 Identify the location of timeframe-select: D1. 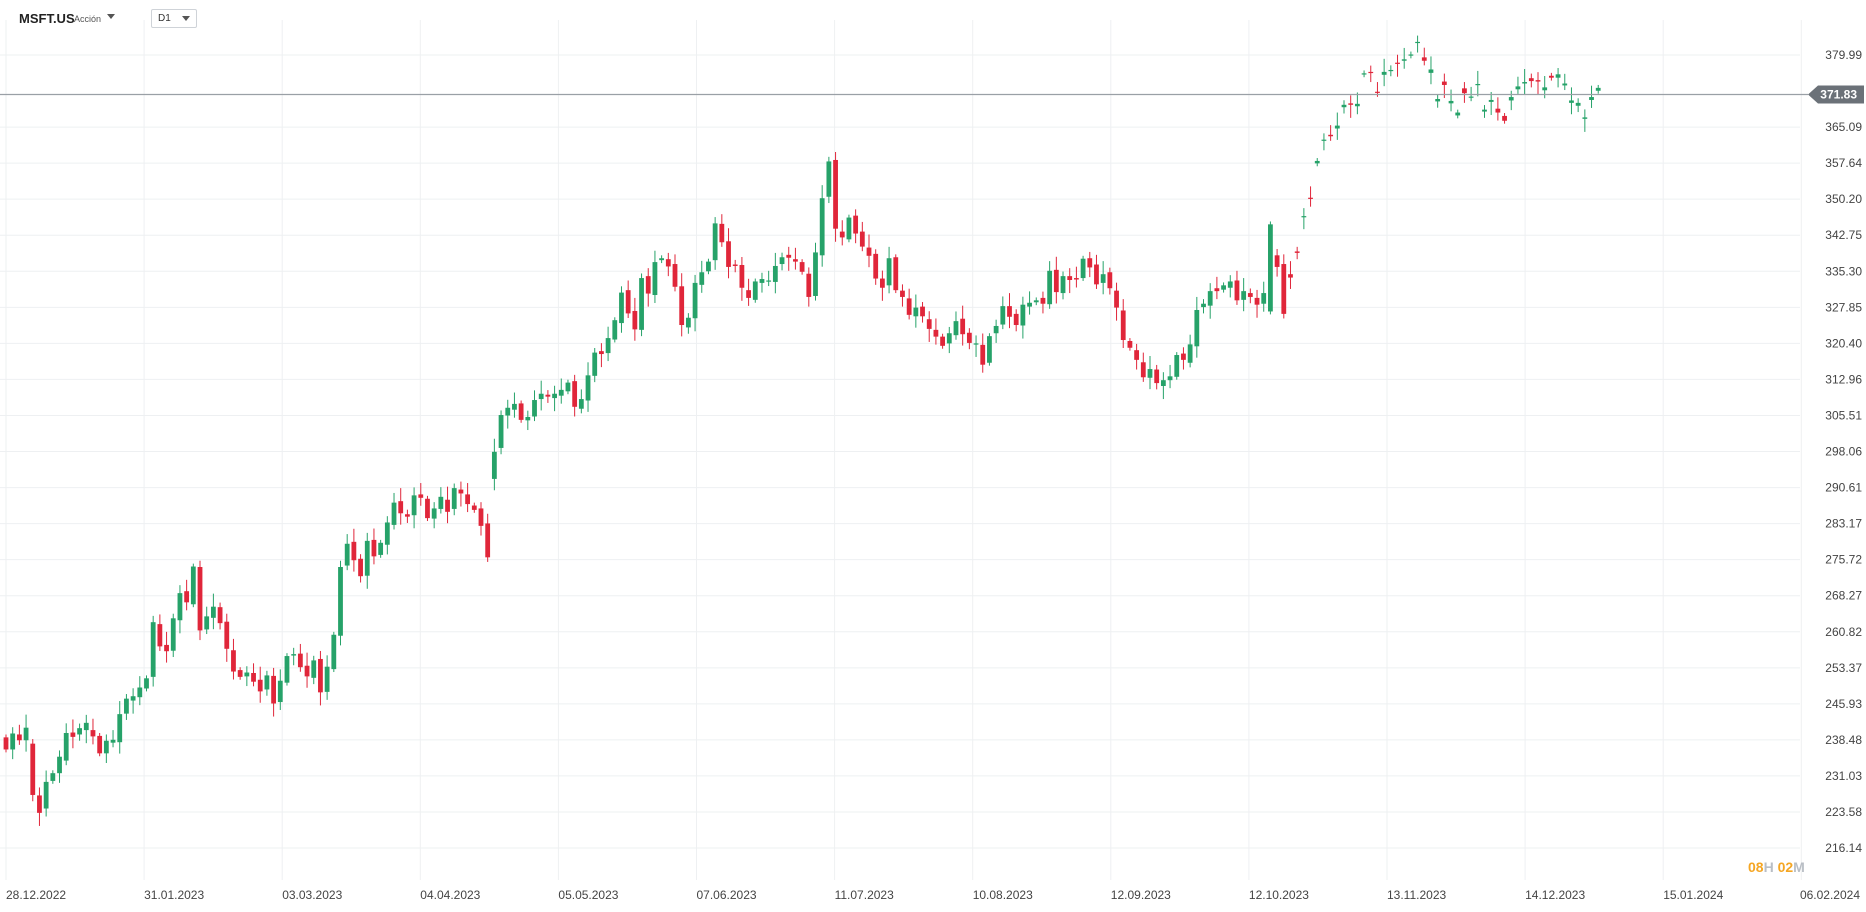
(174, 18).